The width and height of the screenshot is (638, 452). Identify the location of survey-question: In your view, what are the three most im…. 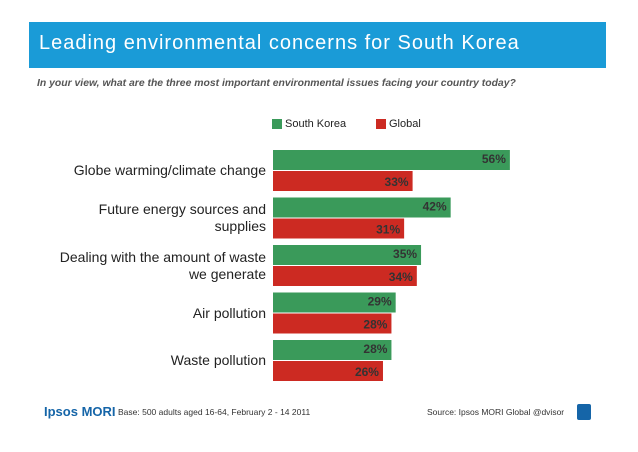
(276, 83).